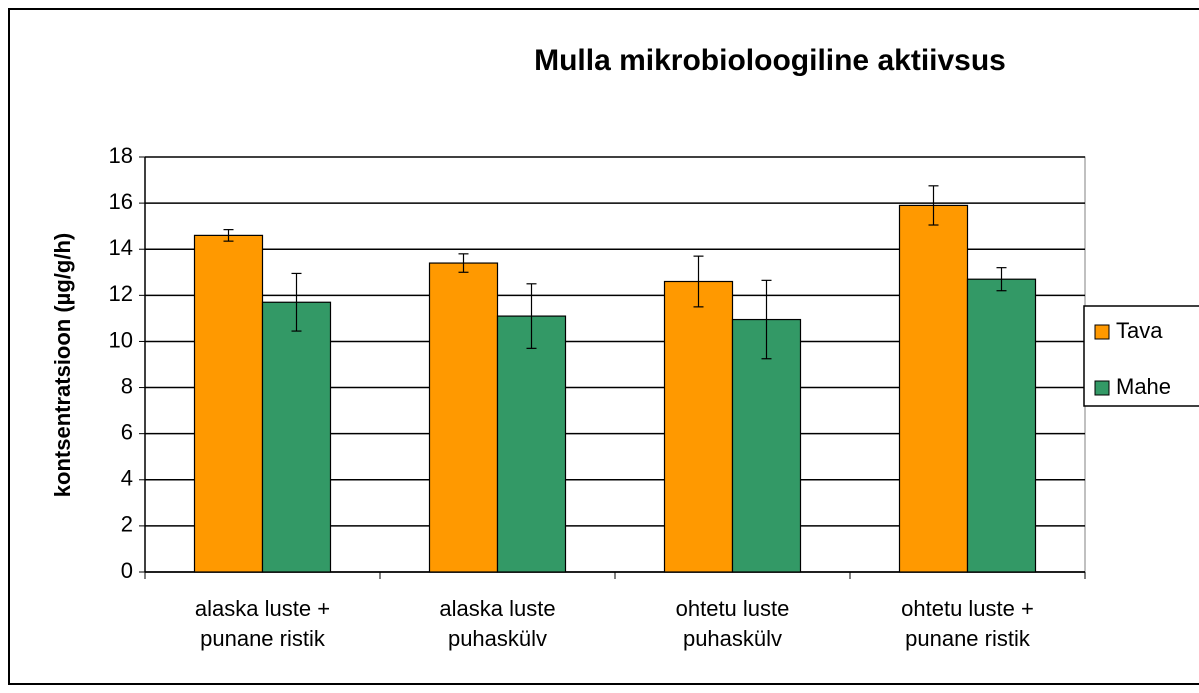 The image size is (1199, 693). I want to click on legend-label: Mahe, so click(1143, 386).